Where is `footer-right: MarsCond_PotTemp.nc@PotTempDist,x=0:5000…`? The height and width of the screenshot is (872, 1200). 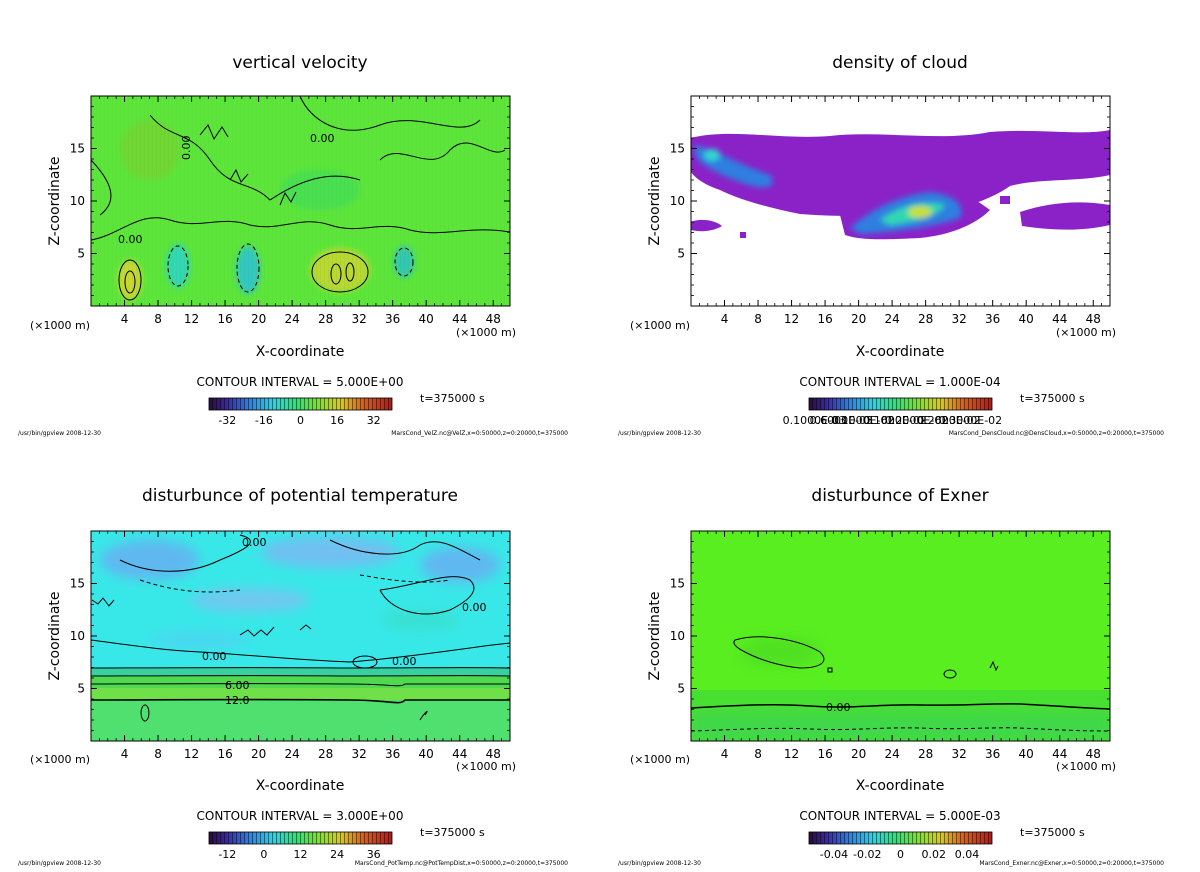
footer-right: MarsCond_PotTemp.nc@PotTempDist,x=0:5000… is located at coordinates (461, 863).